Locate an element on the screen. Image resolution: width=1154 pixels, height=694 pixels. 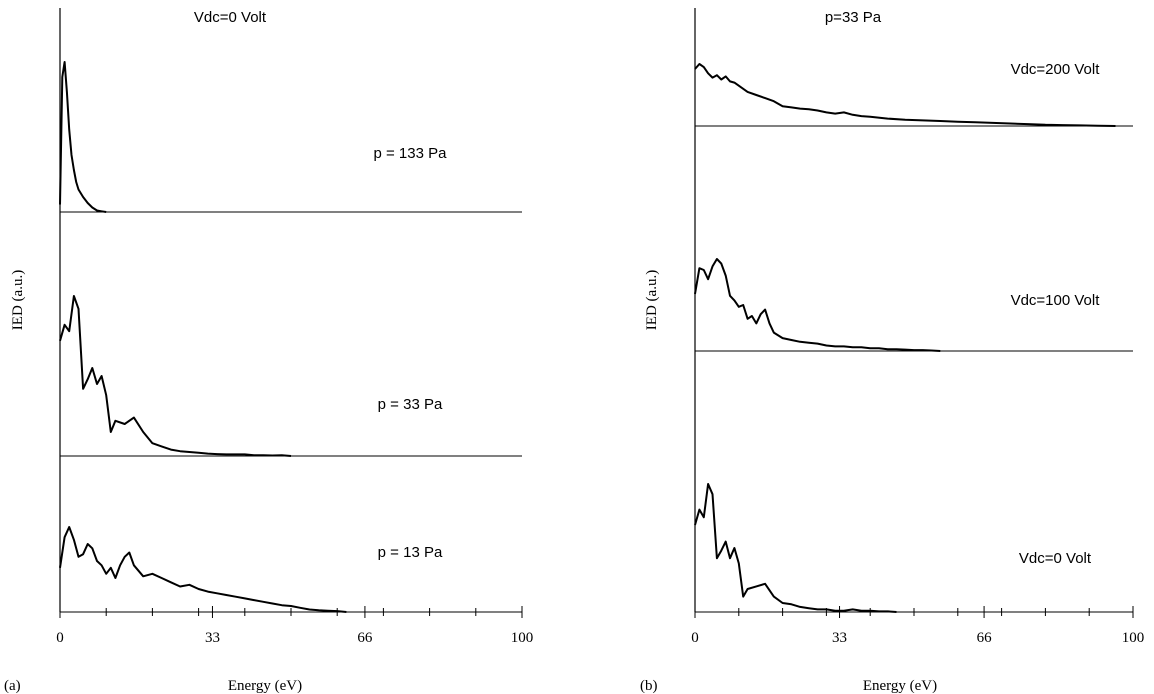
series-label-0-0: p = 133 Pa is located at coordinates (411, 153).